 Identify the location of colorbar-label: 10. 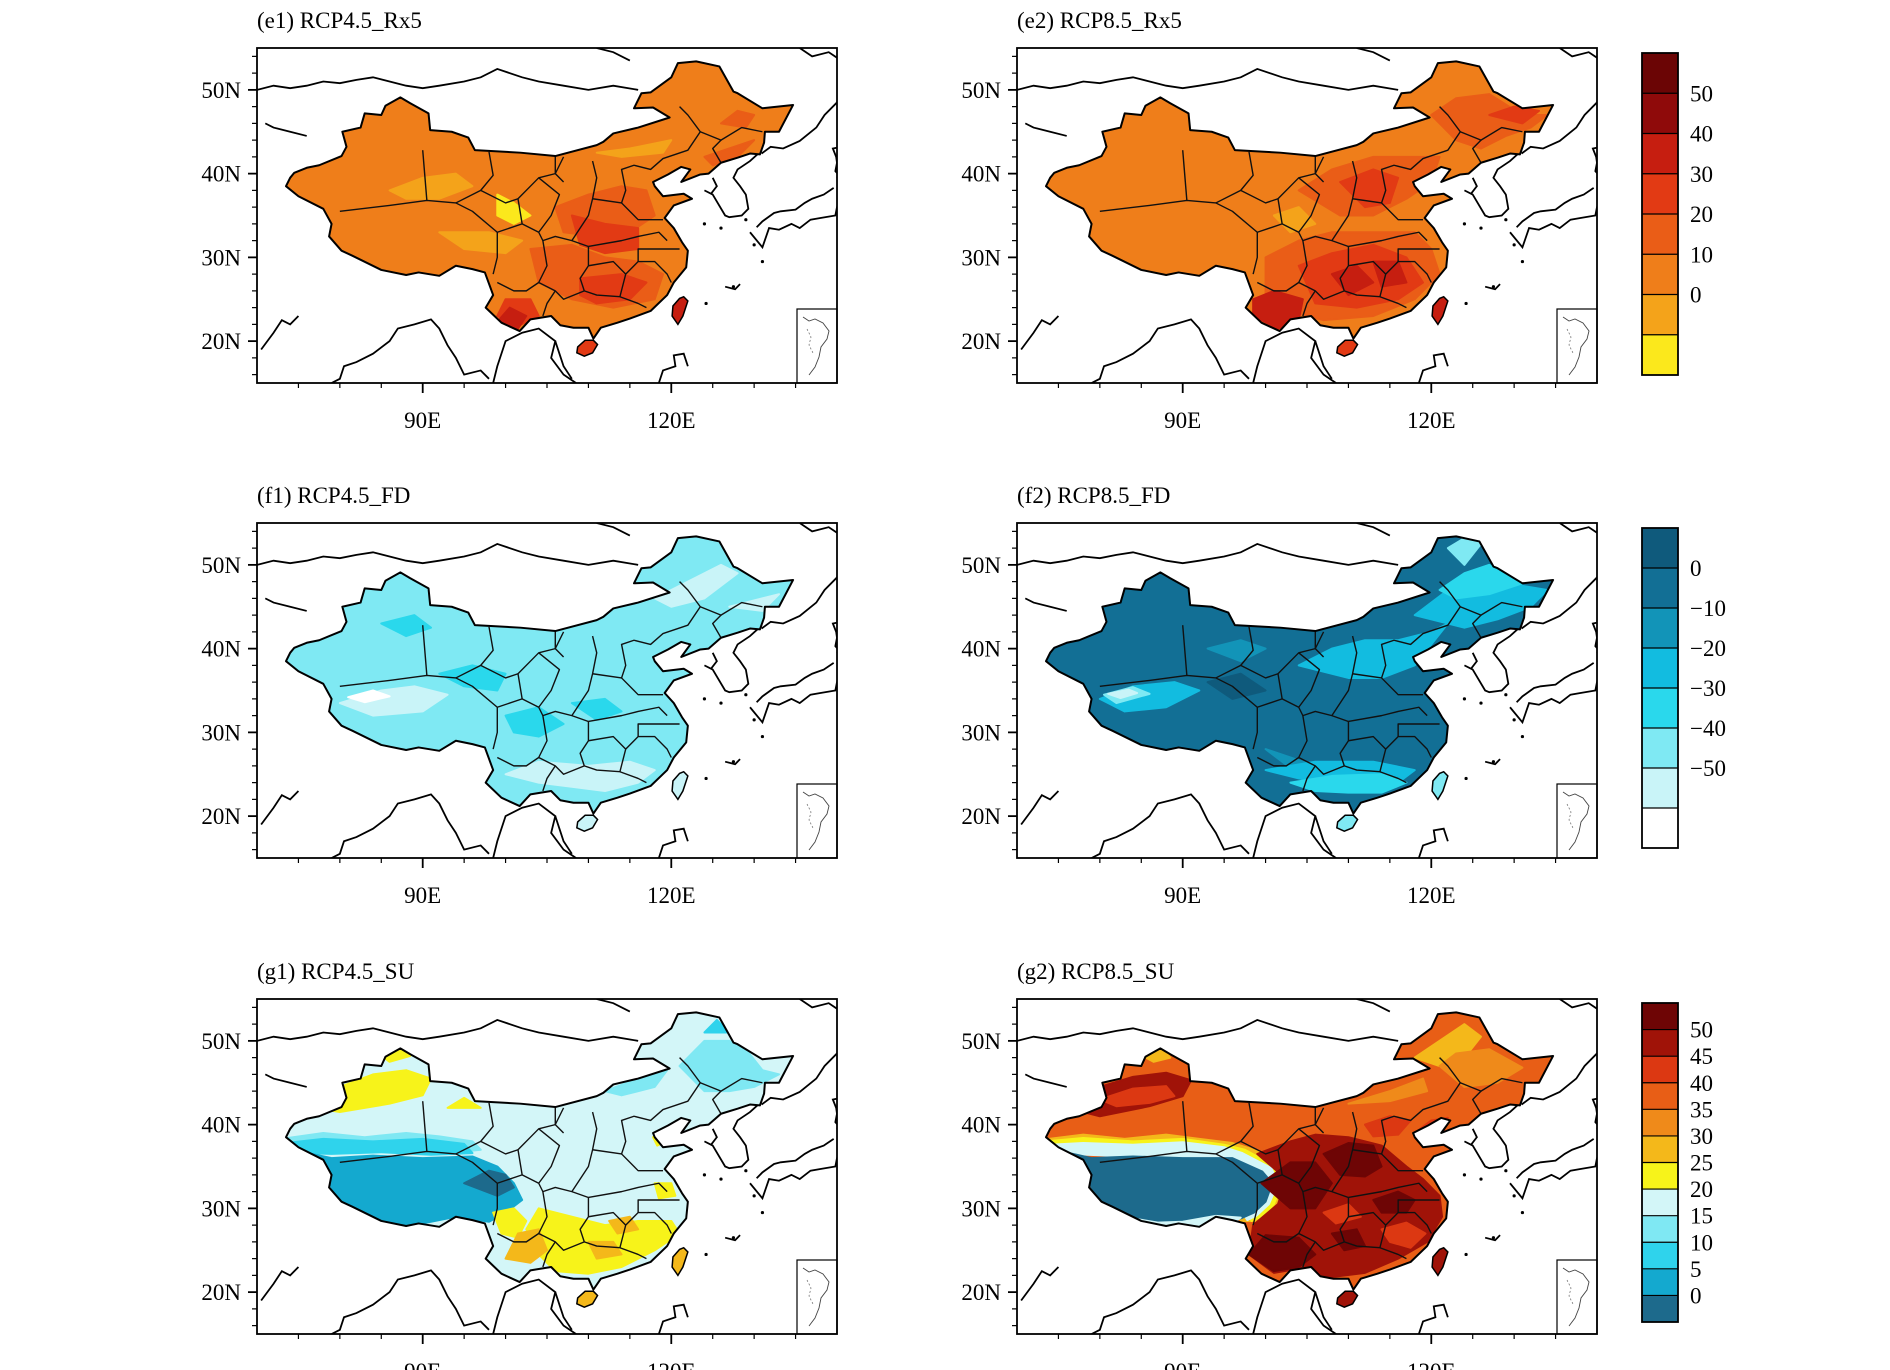
(1701, 254).